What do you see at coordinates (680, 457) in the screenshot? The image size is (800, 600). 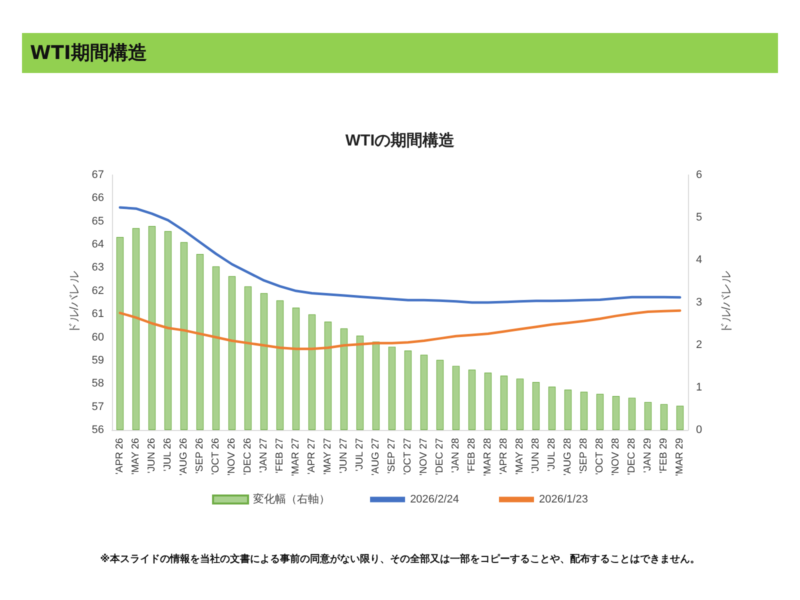 I see `x-tick-label: 'MAR 29` at bounding box center [680, 457].